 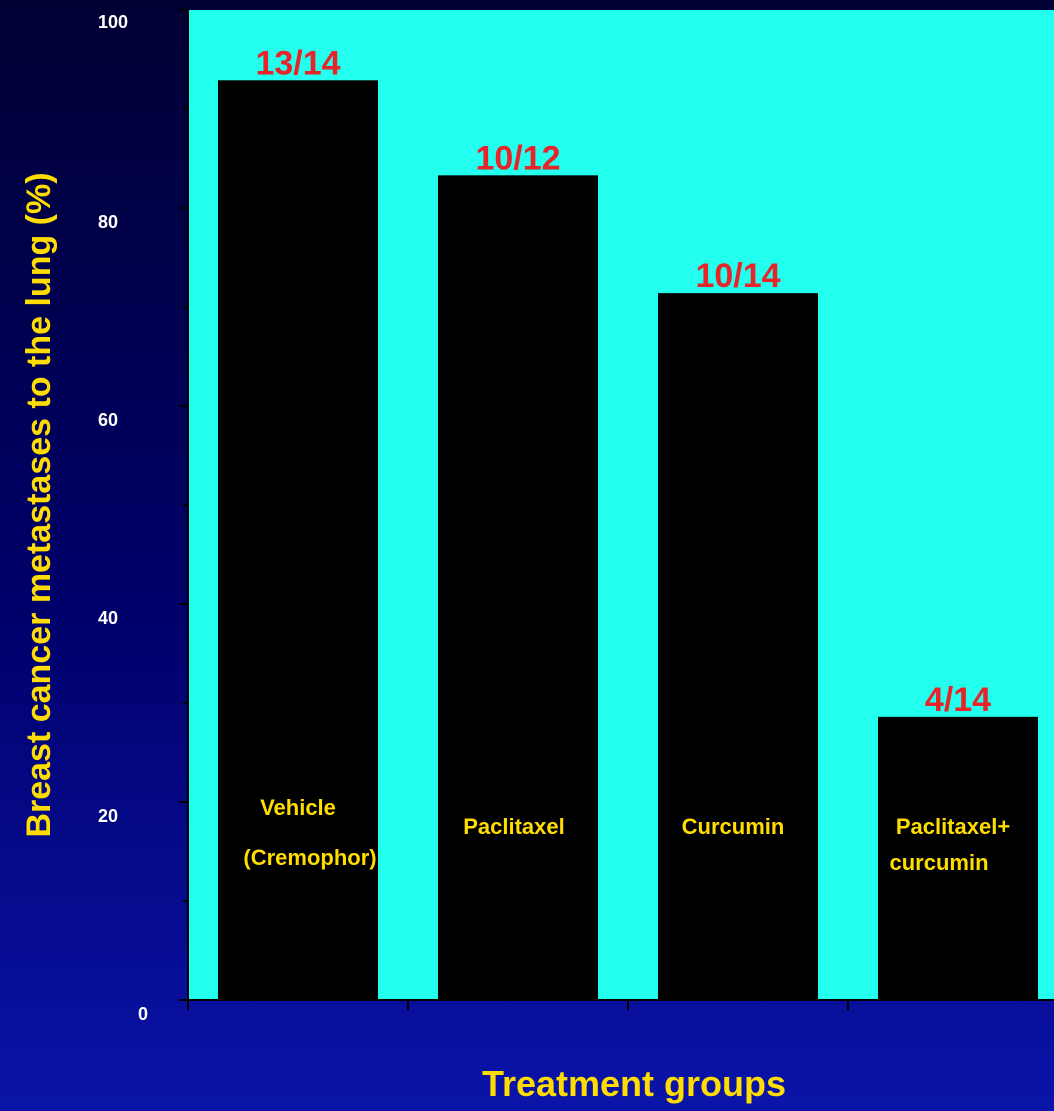 I want to click on category-label-3-line-1: Curcumin, so click(x=733, y=826).